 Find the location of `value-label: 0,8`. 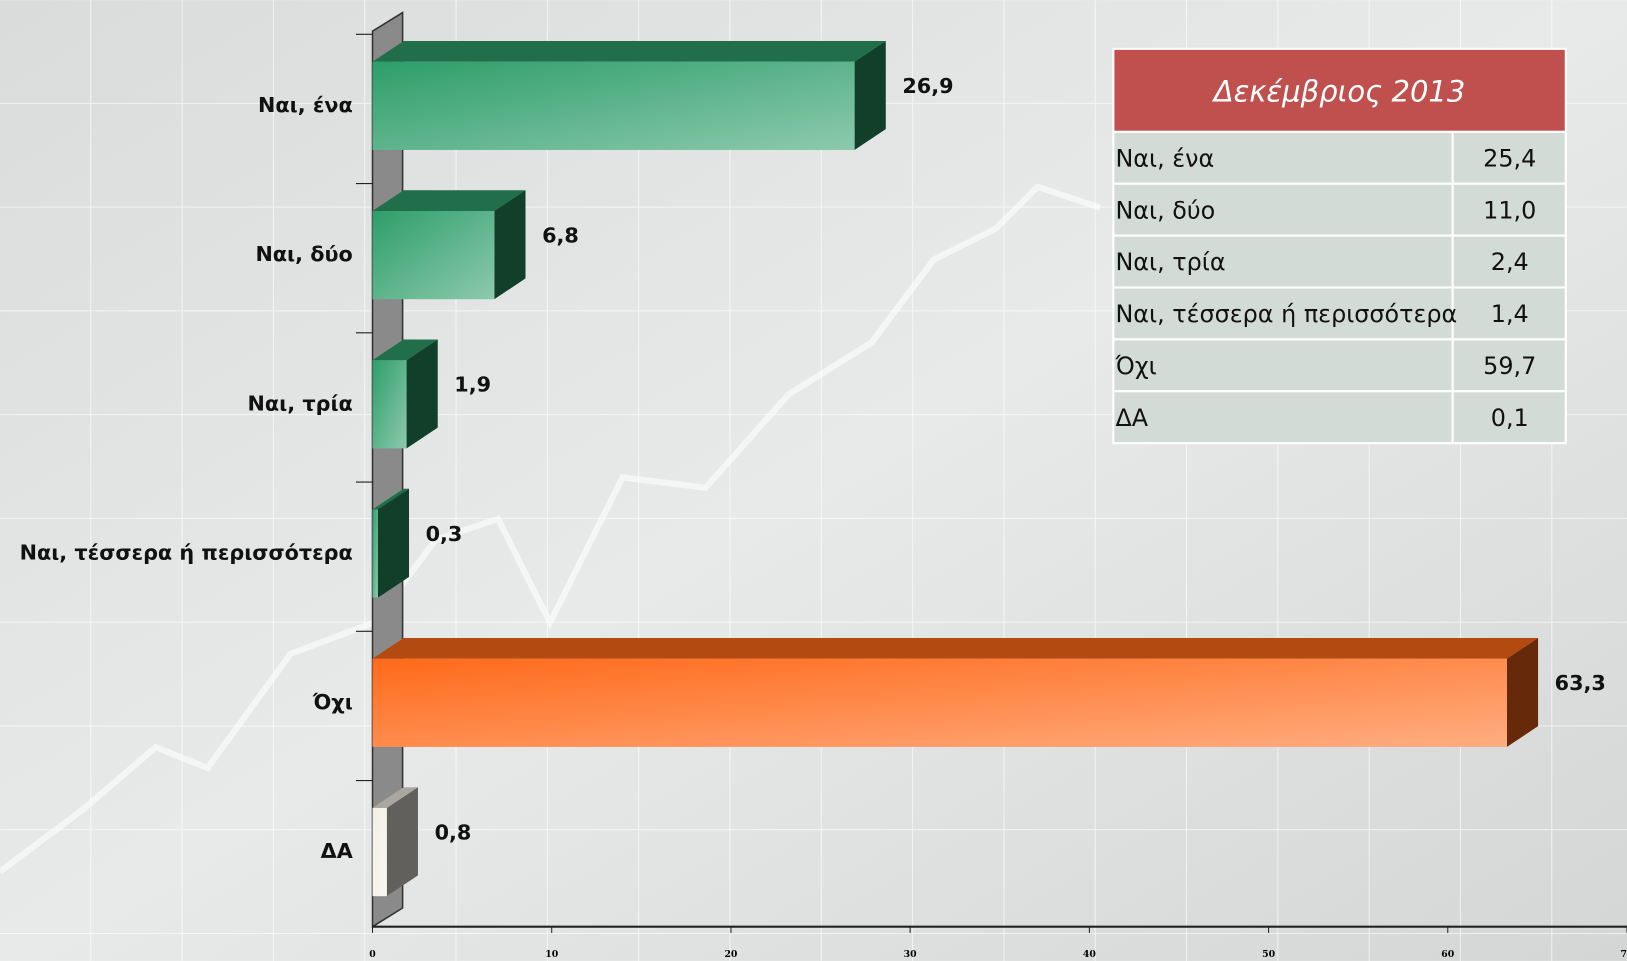

value-label: 0,8 is located at coordinates (453, 832).